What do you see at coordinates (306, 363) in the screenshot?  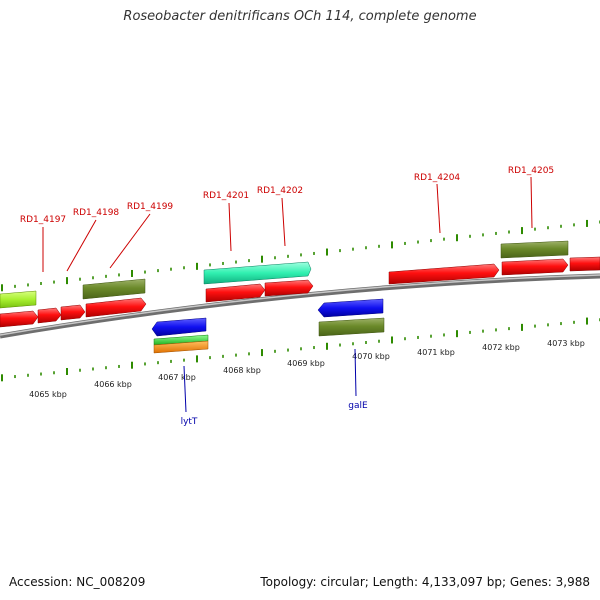 I see `axis-tick-label: 4069 kbp` at bounding box center [306, 363].